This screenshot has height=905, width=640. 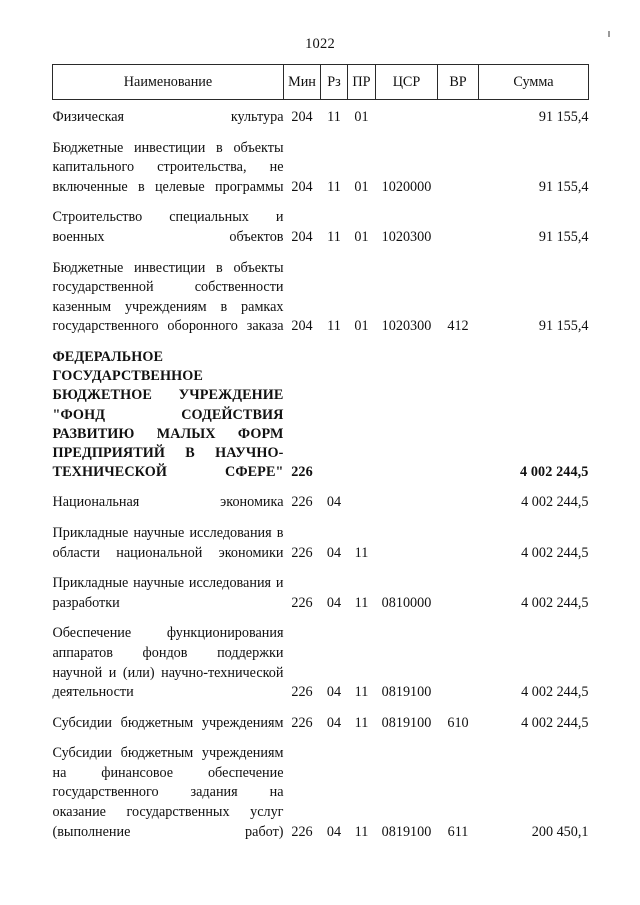 I want to click on cell-rz, so click(x=334, y=409).